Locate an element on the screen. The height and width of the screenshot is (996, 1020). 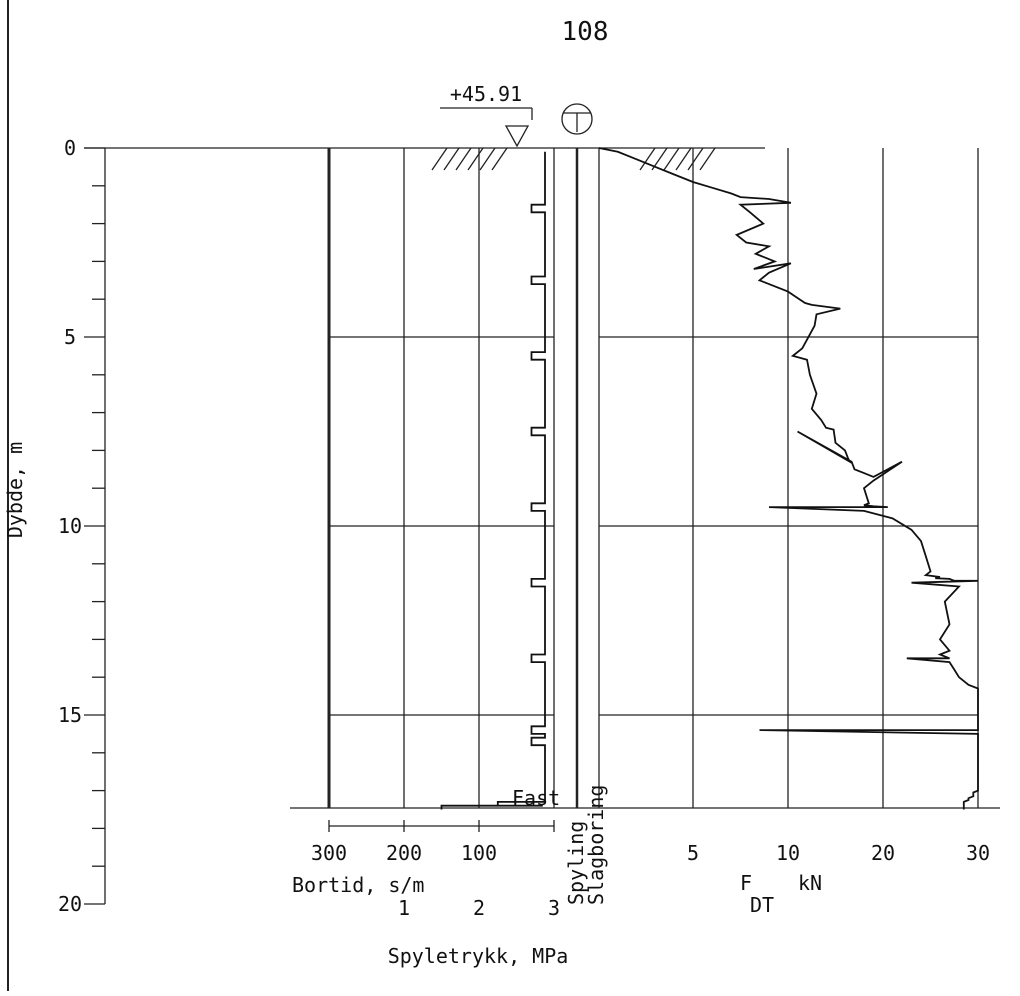
force-tick-5: 5 is located at coordinates (693, 853).